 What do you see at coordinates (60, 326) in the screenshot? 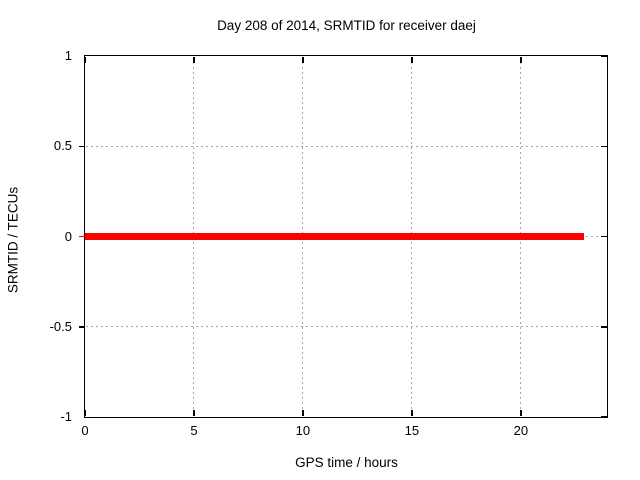
I see `y-tick-label: -0.5` at bounding box center [60, 326].